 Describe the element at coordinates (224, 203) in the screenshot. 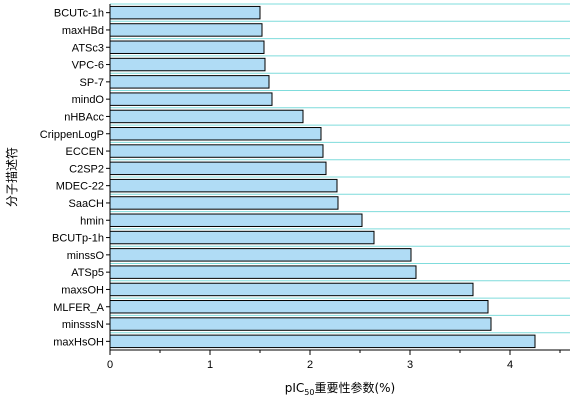

I see `bar-saach` at that location.